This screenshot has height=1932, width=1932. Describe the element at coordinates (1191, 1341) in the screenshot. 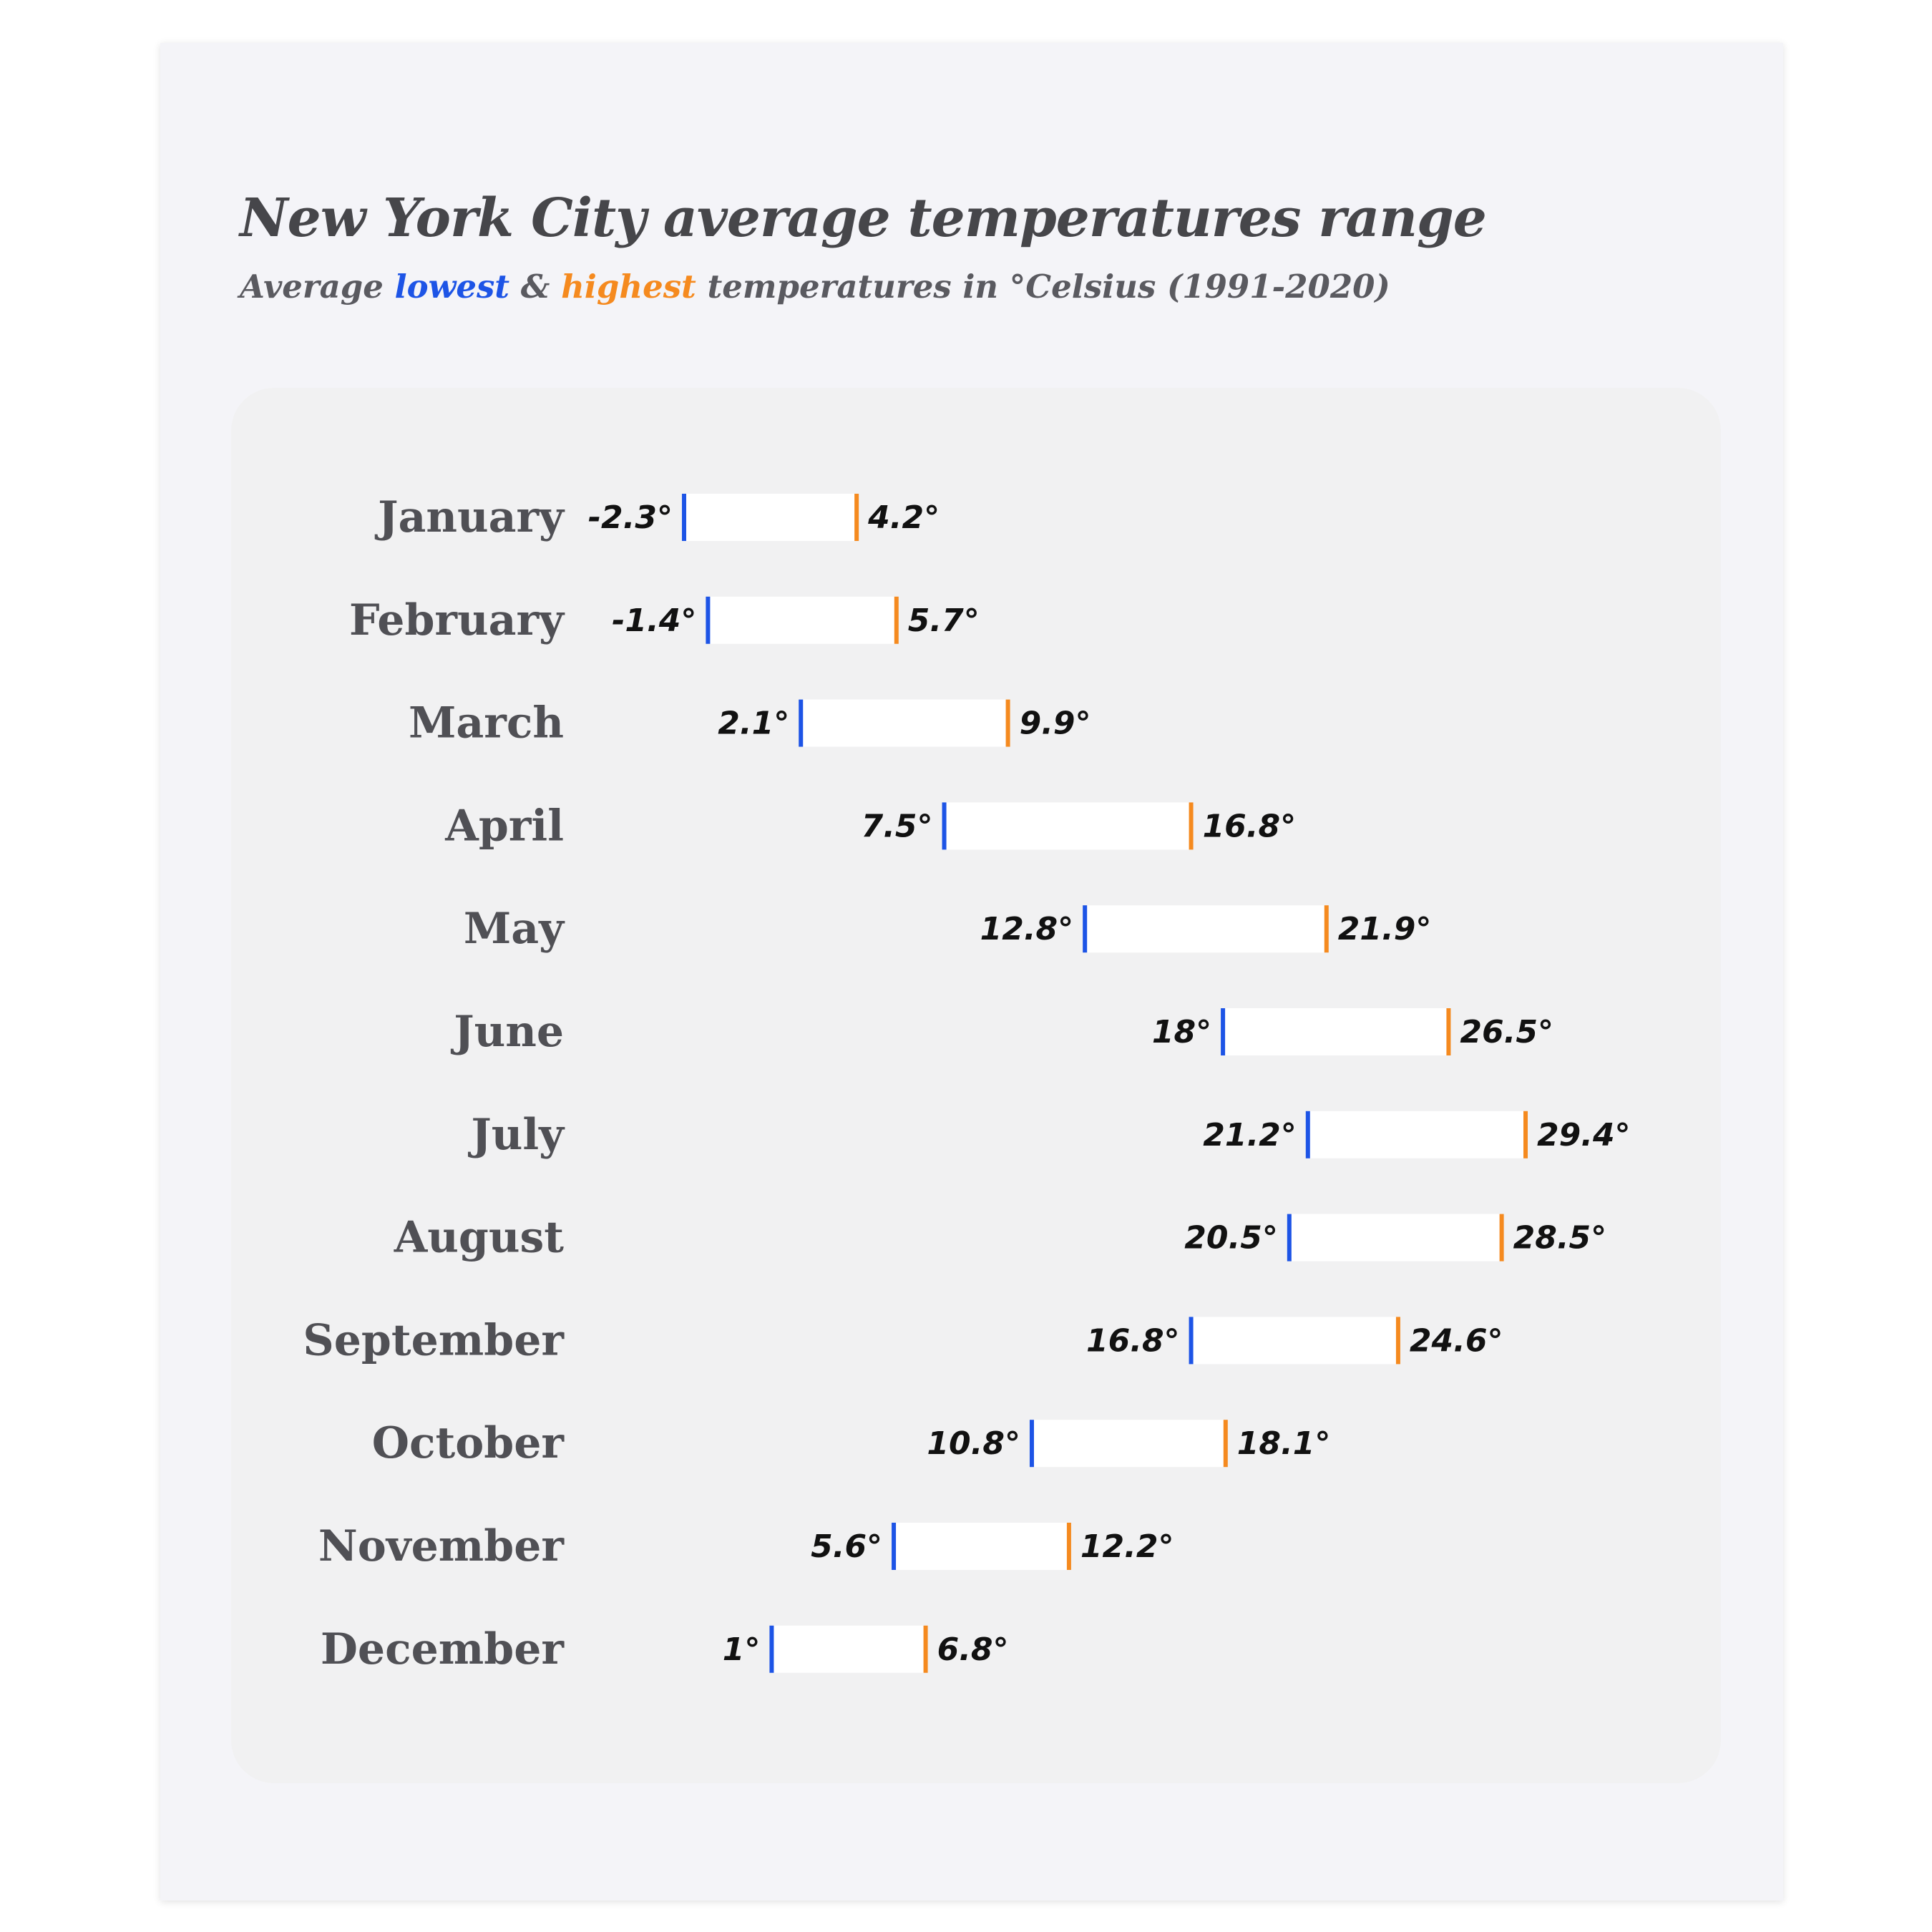

I see `low-marker-september` at that location.